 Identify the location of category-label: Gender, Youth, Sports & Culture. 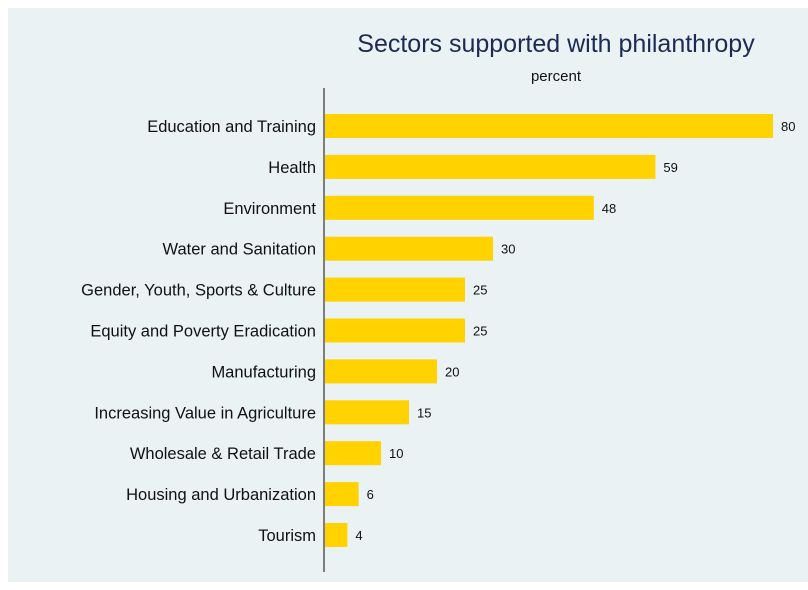
(198, 291).